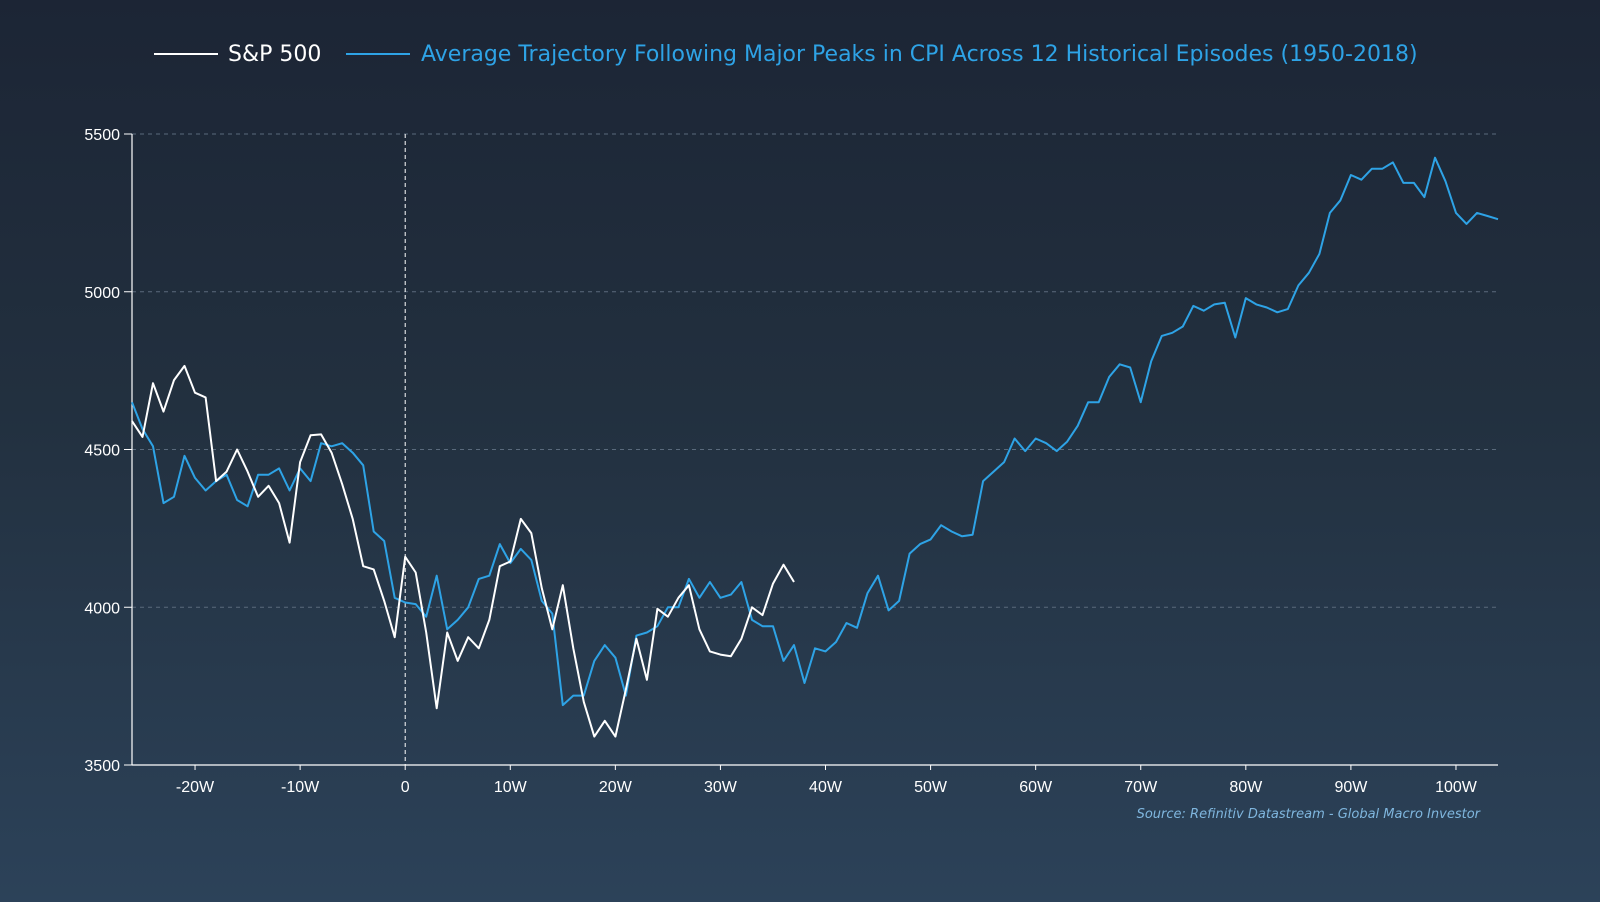 The height and width of the screenshot is (902, 1600). What do you see at coordinates (102, 608) in the screenshot?
I see `y-tick-label: 4000` at bounding box center [102, 608].